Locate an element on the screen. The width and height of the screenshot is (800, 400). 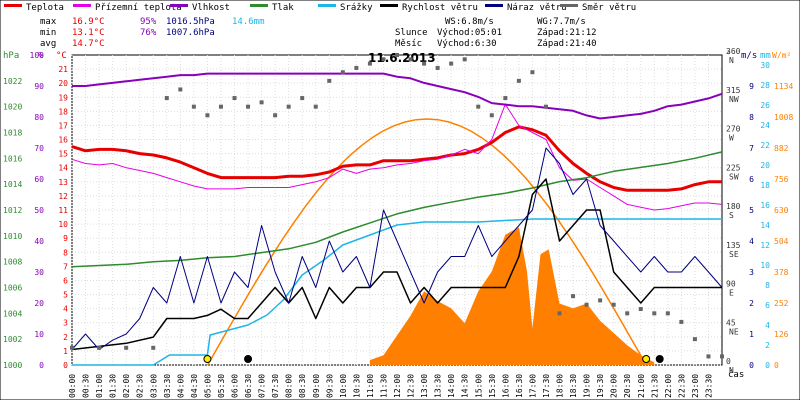
degc-tick: 21 is located at coordinates (63, 69).